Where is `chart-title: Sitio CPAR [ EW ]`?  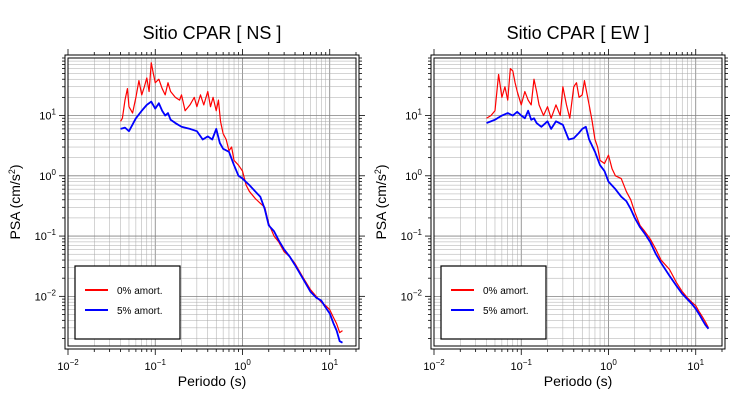 chart-title: Sitio CPAR [ EW ] is located at coordinates (578, 33).